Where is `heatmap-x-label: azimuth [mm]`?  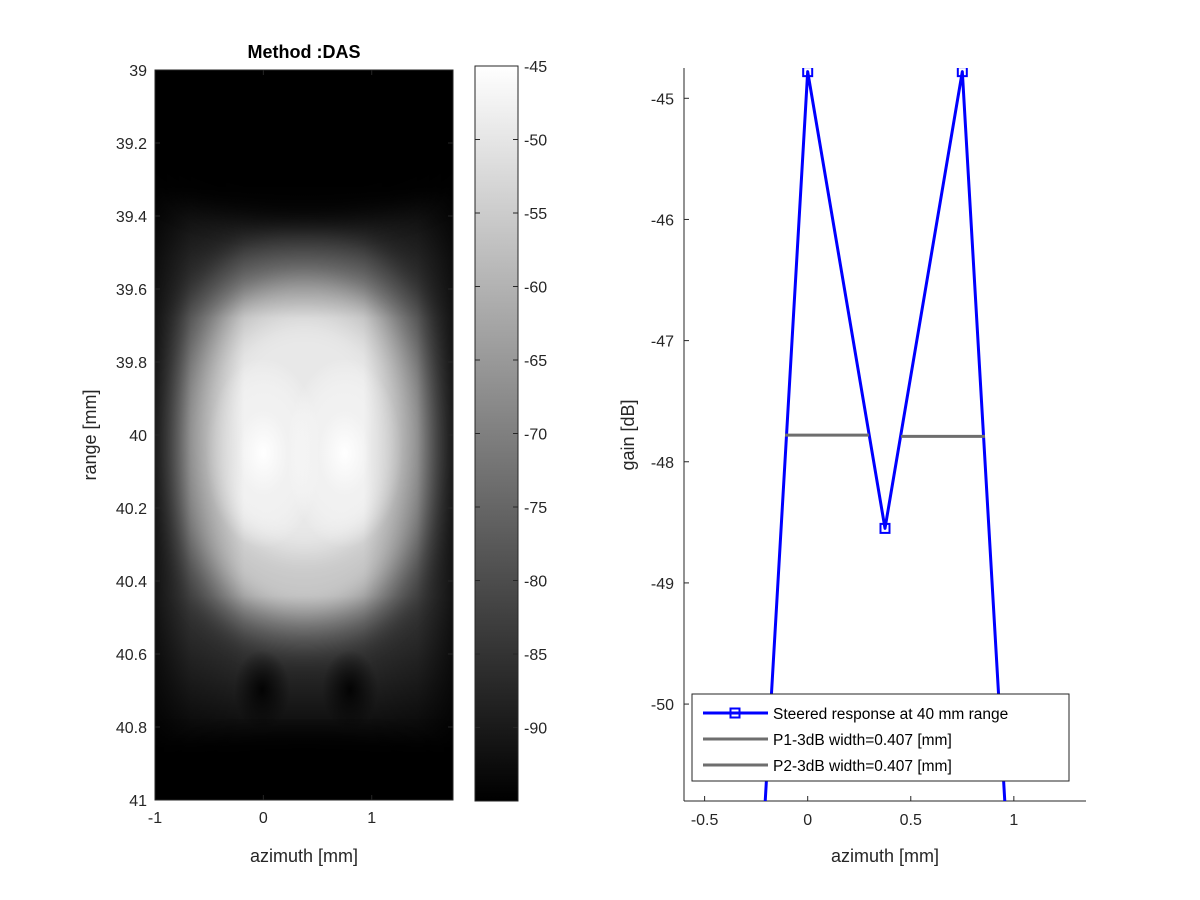 heatmap-x-label: azimuth [mm] is located at coordinates (304, 856).